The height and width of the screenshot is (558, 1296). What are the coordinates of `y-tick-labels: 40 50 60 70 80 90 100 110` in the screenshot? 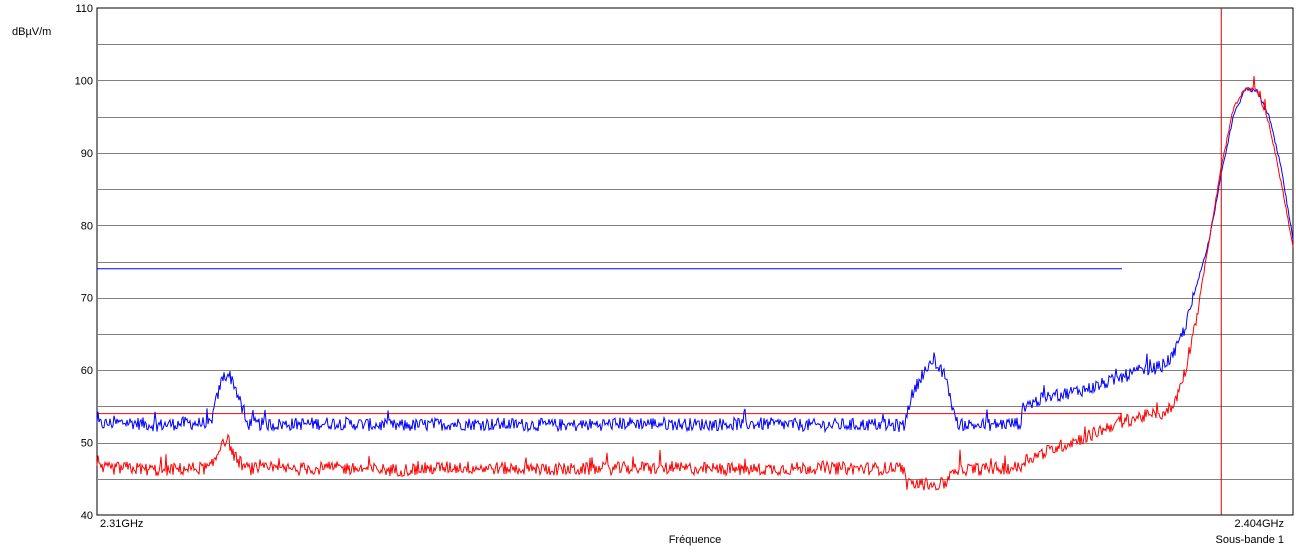 It's located at (84, 262).